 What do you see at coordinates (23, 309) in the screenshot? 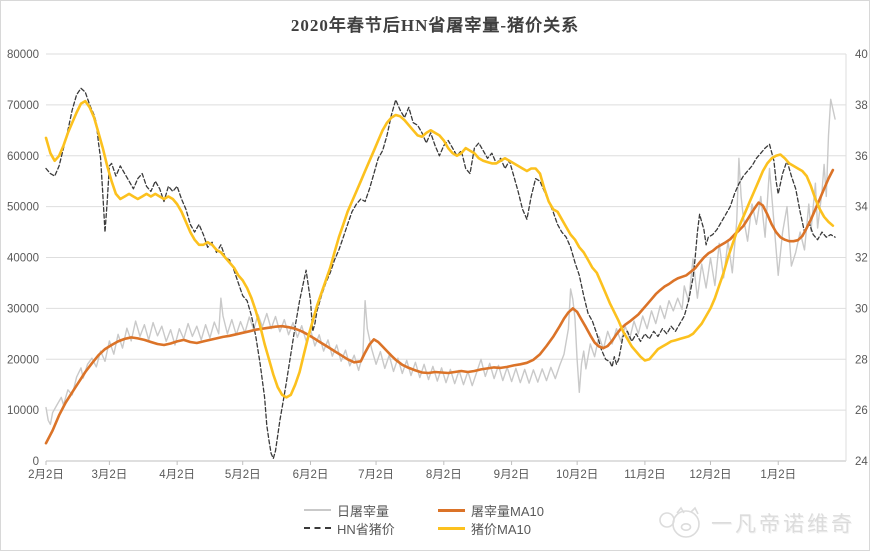
I see `y-left-tick-label: 30000` at bounding box center [23, 309].